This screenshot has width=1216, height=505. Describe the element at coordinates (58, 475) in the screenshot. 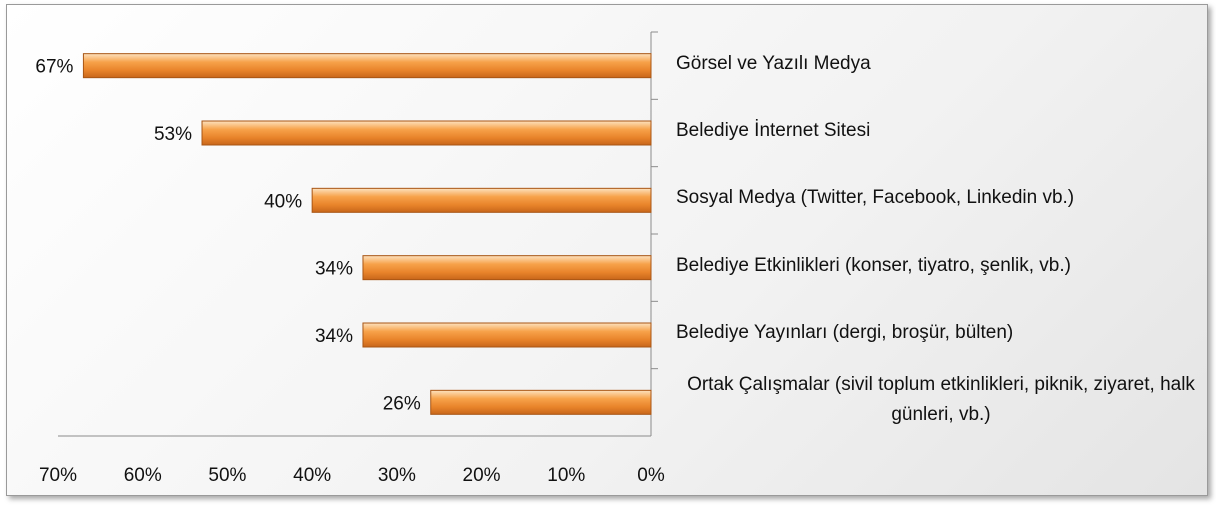

I see `x-tick-label: 70%` at that location.